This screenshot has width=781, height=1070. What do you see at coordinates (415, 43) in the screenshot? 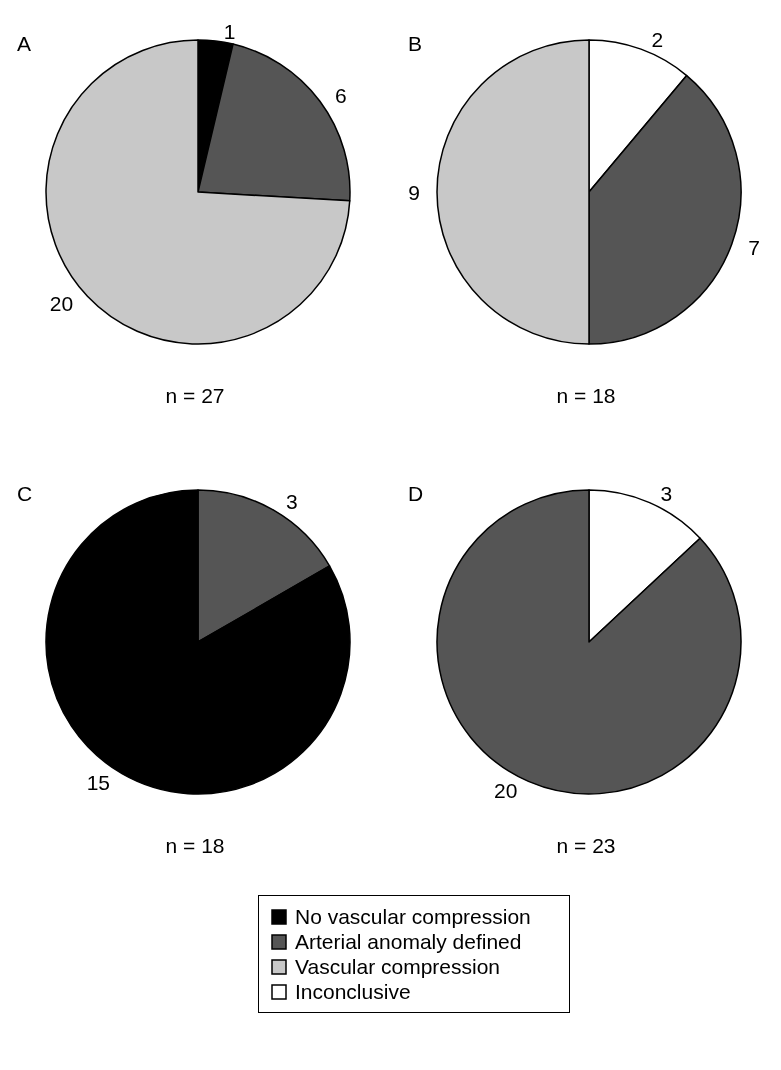
I see `chart-title: B` at bounding box center [415, 43].